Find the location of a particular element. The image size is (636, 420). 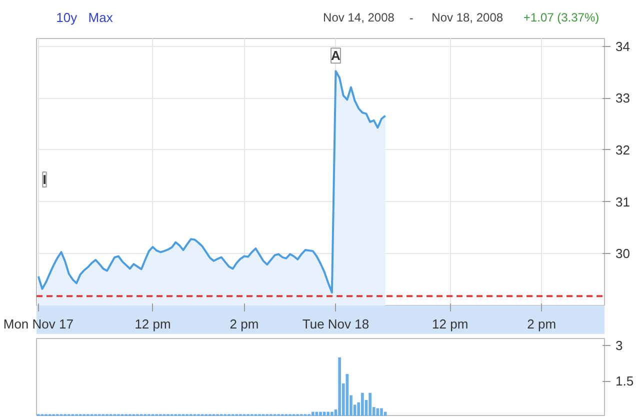

y-tick-label: 1.5 is located at coordinates (625, 381).